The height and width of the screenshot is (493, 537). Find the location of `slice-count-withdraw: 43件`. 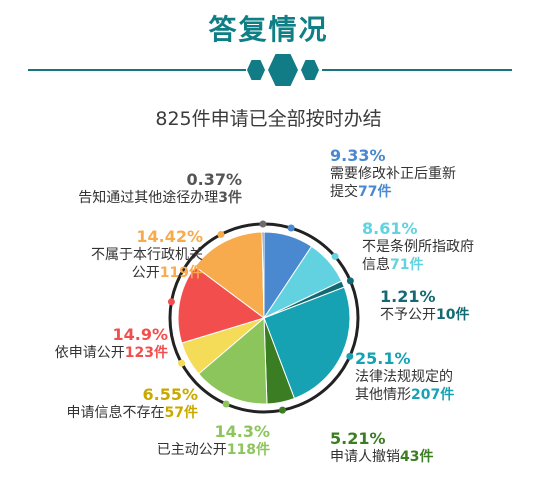

slice-count-withdraw: 43件 is located at coordinates (417, 457).